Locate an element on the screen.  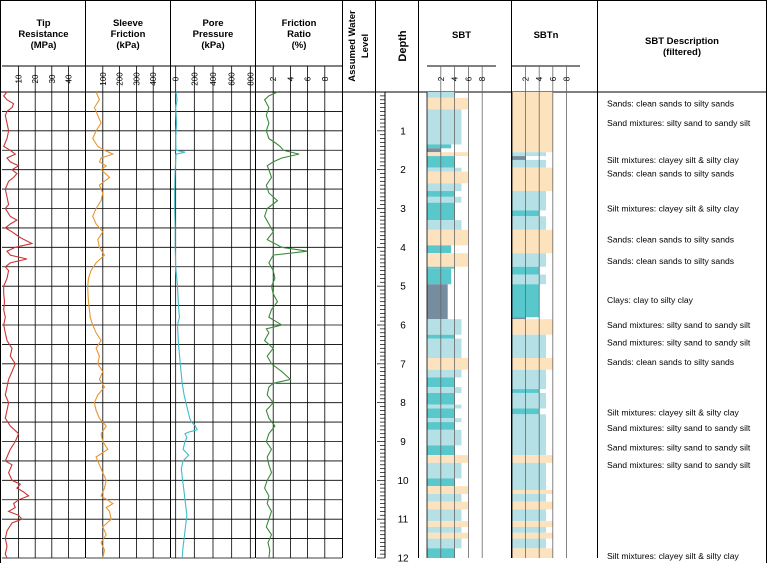
track-tick-label: 8 is located at coordinates (325, 78).